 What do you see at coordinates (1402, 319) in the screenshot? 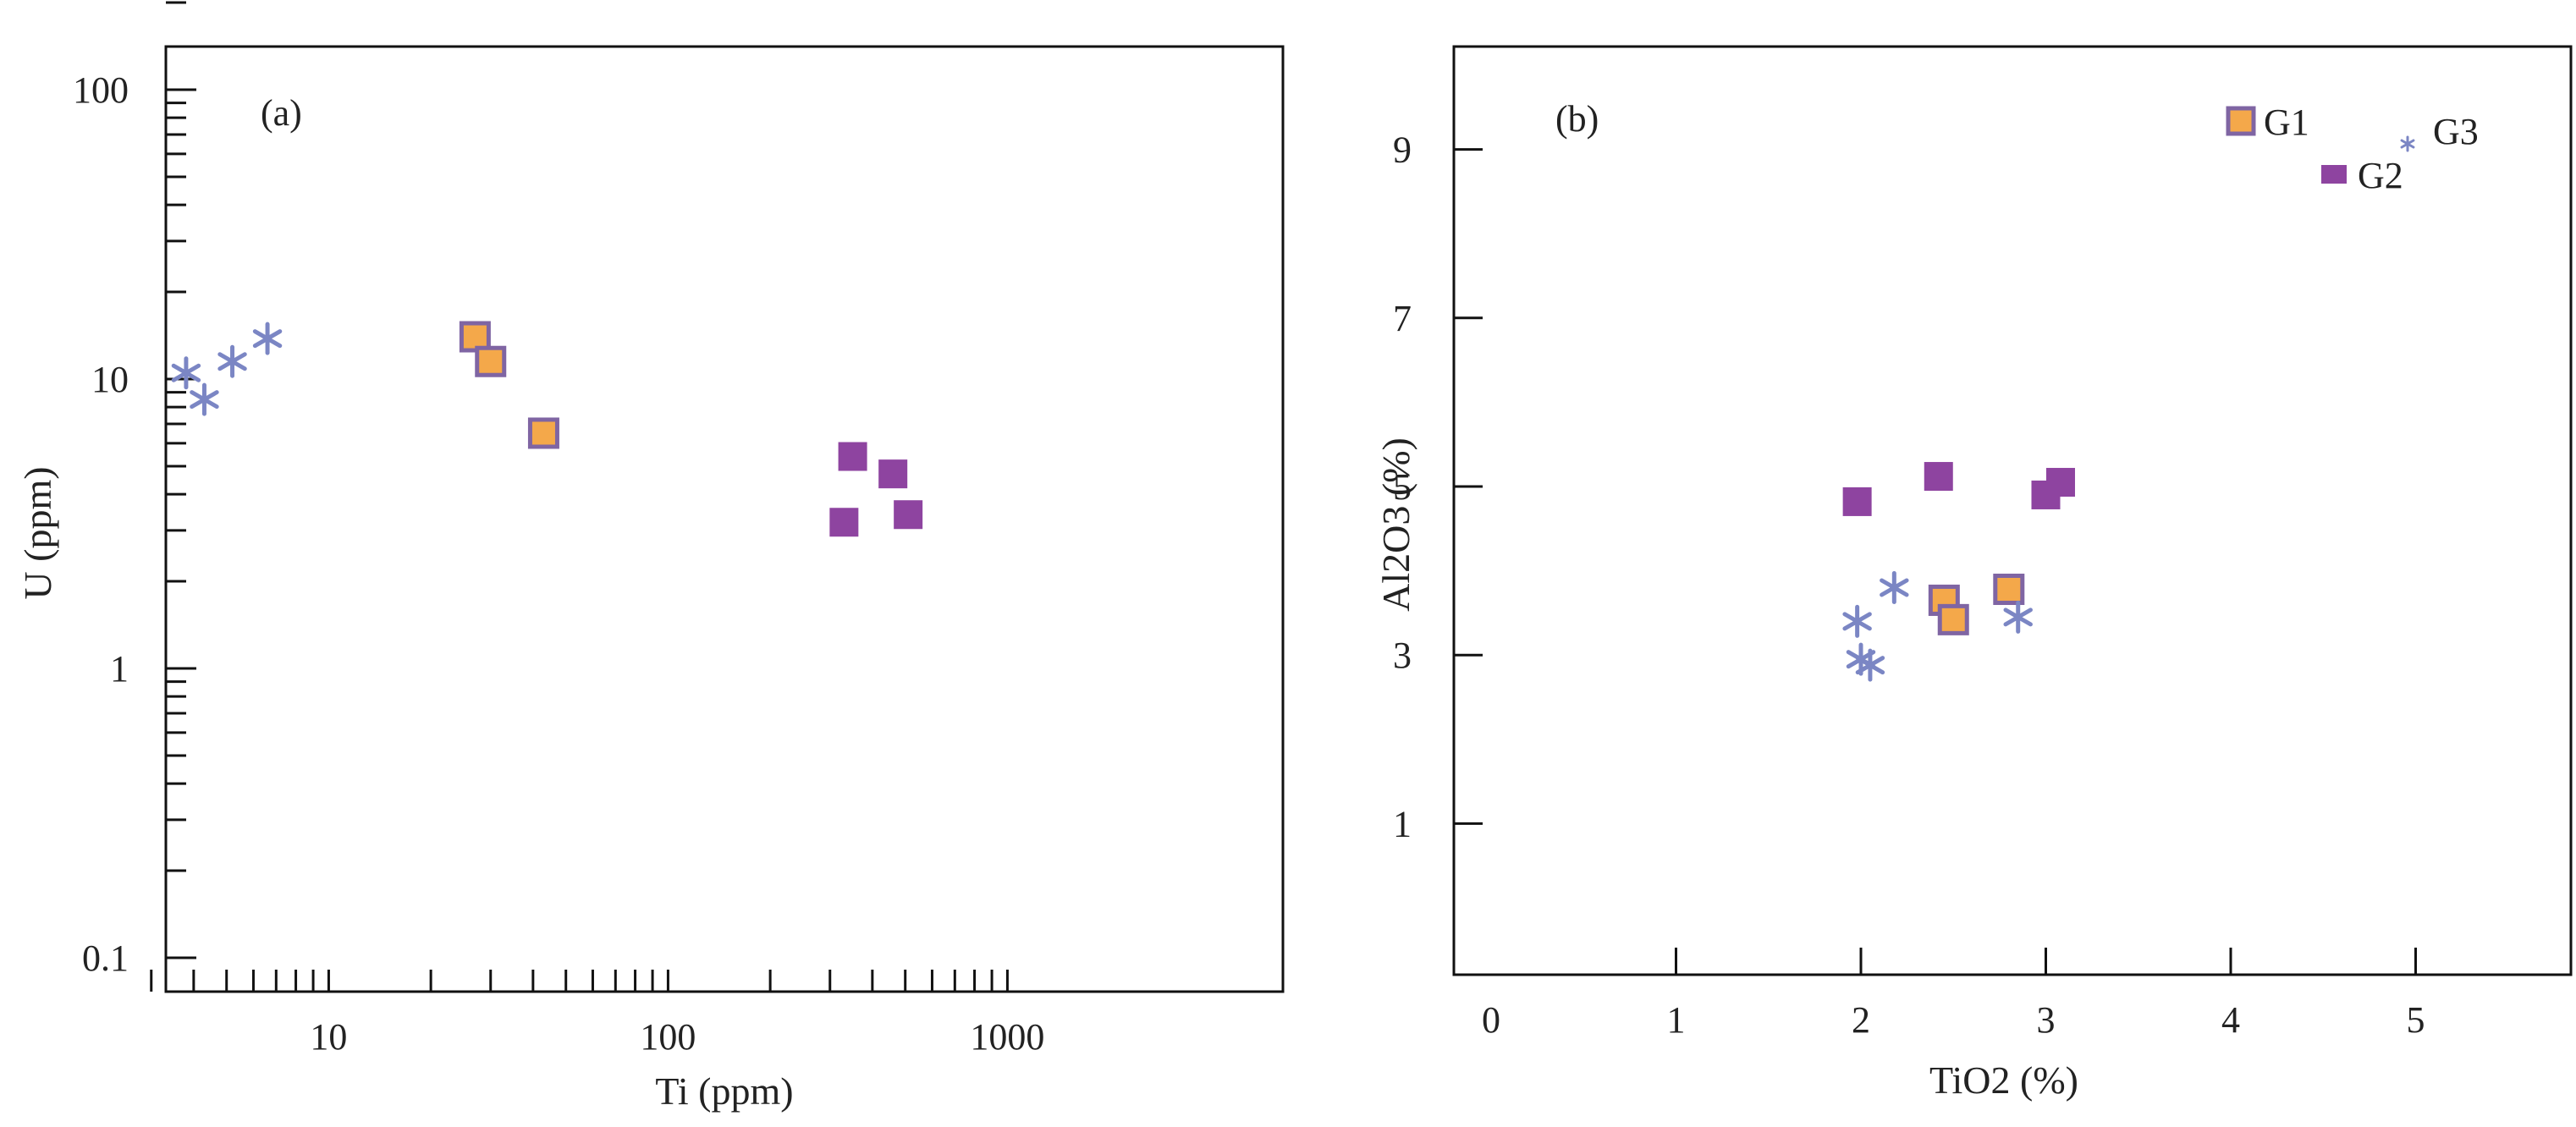
I see `y-tick-label: 7` at bounding box center [1402, 319].